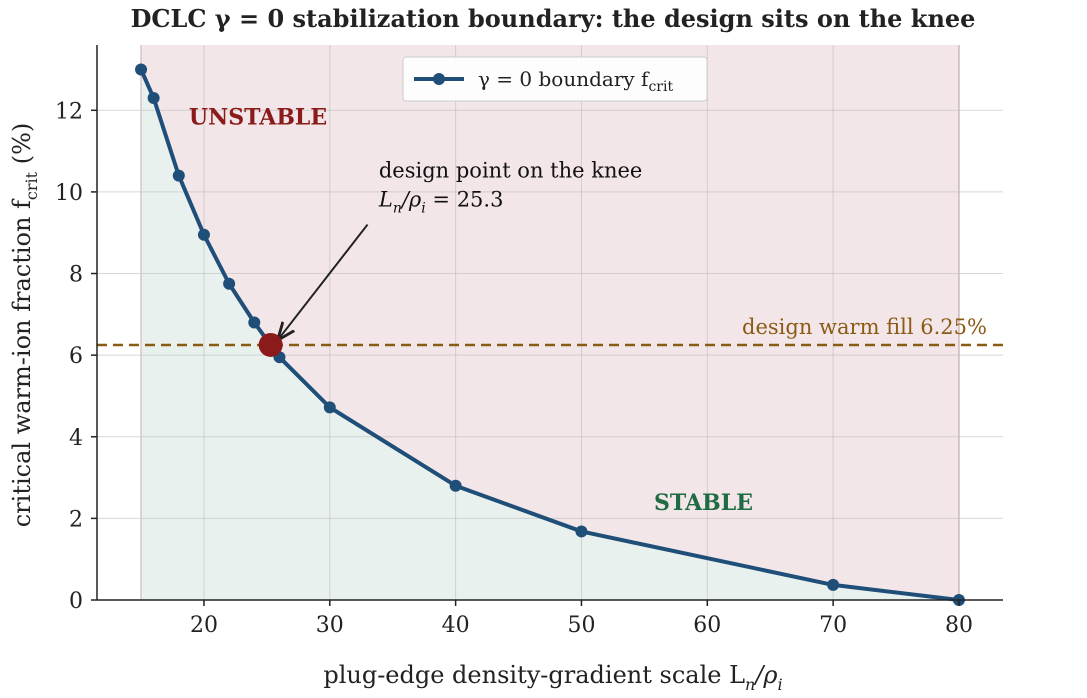 The image size is (1087, 698). Describe the element at coordinates (258, 118) in the screenshot. I see `unstable-label: UNSTABLE` at that location.